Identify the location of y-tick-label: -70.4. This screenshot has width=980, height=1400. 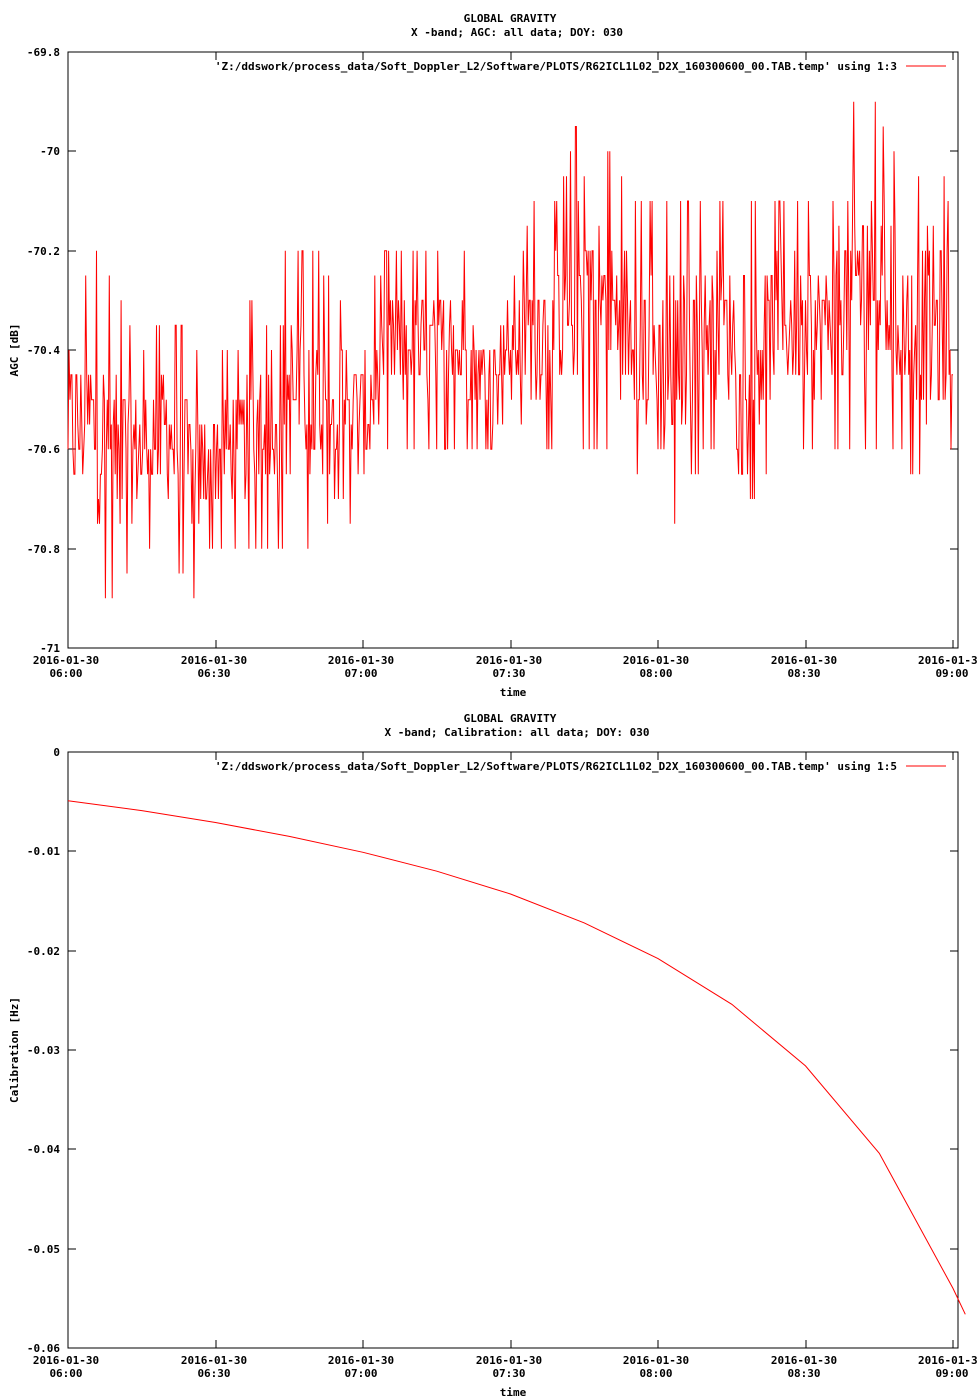
(43, 350).